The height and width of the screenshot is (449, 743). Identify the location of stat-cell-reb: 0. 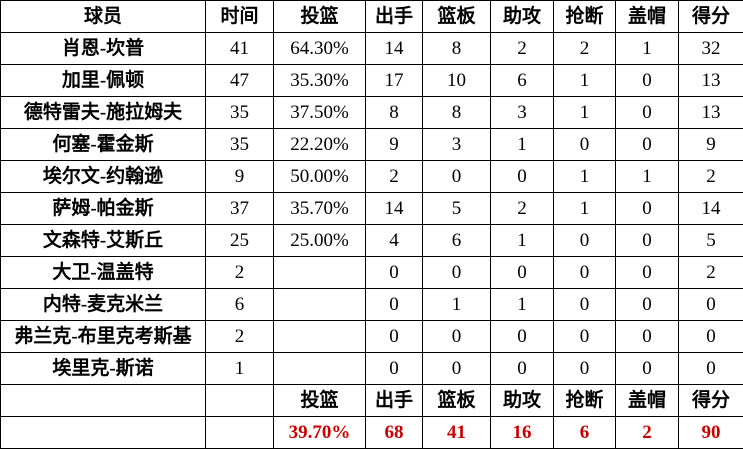
(456, 336).